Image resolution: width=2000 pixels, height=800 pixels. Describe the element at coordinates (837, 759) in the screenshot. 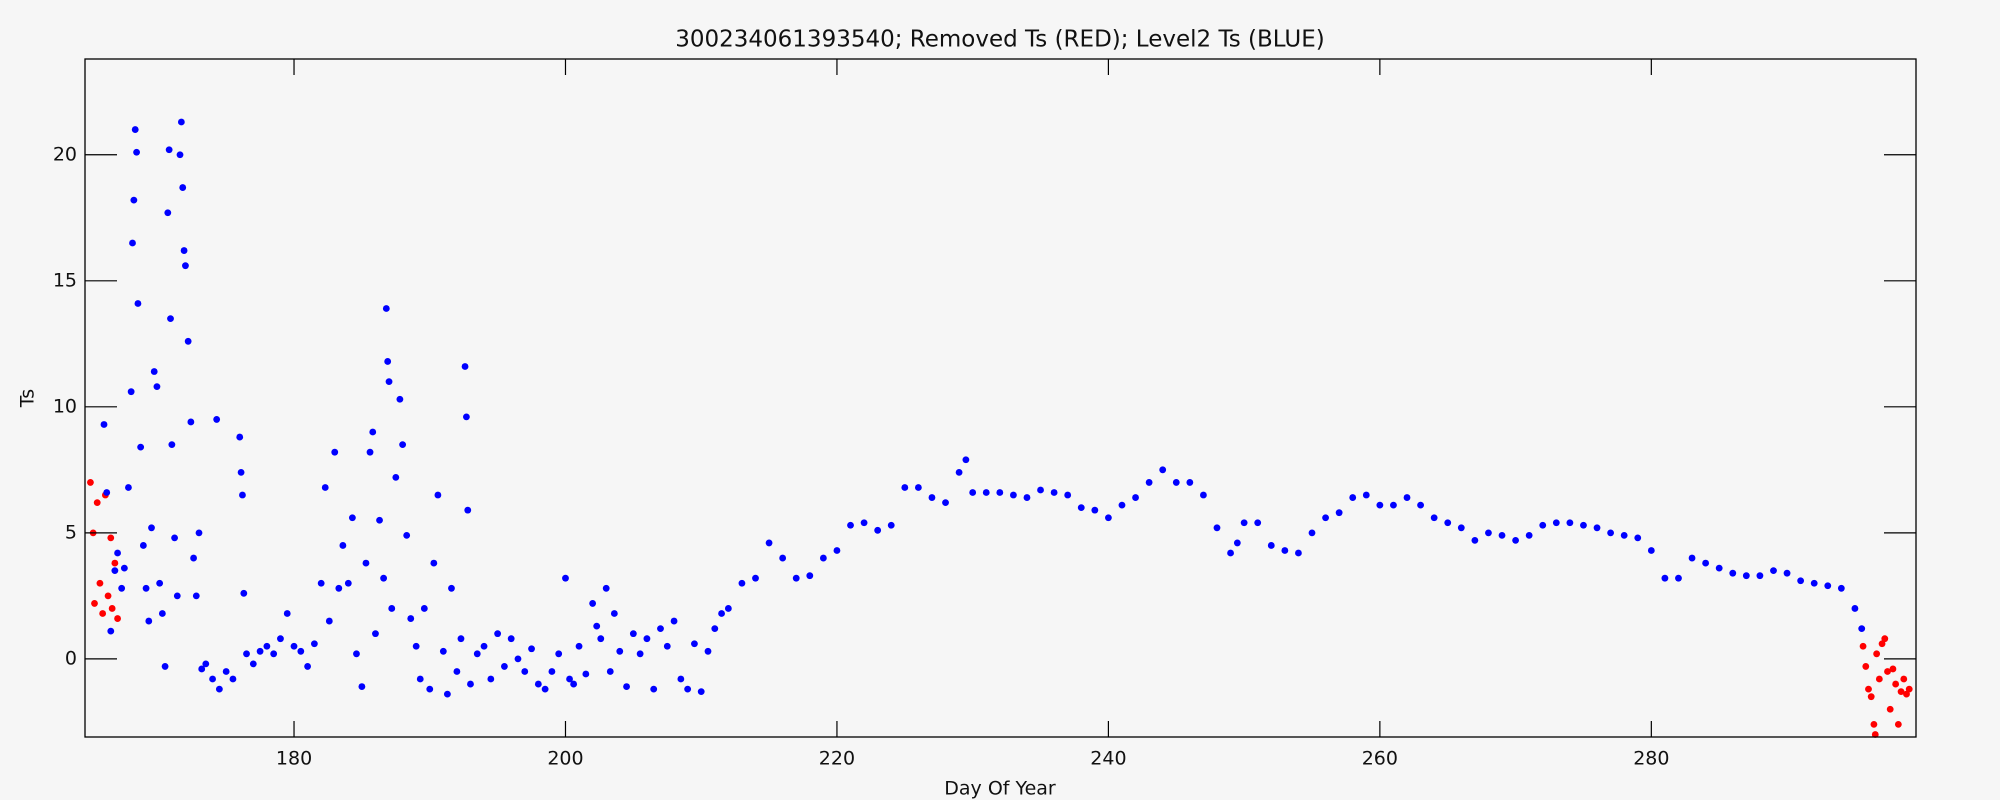

I see `x-tick-label: 220` at that location.